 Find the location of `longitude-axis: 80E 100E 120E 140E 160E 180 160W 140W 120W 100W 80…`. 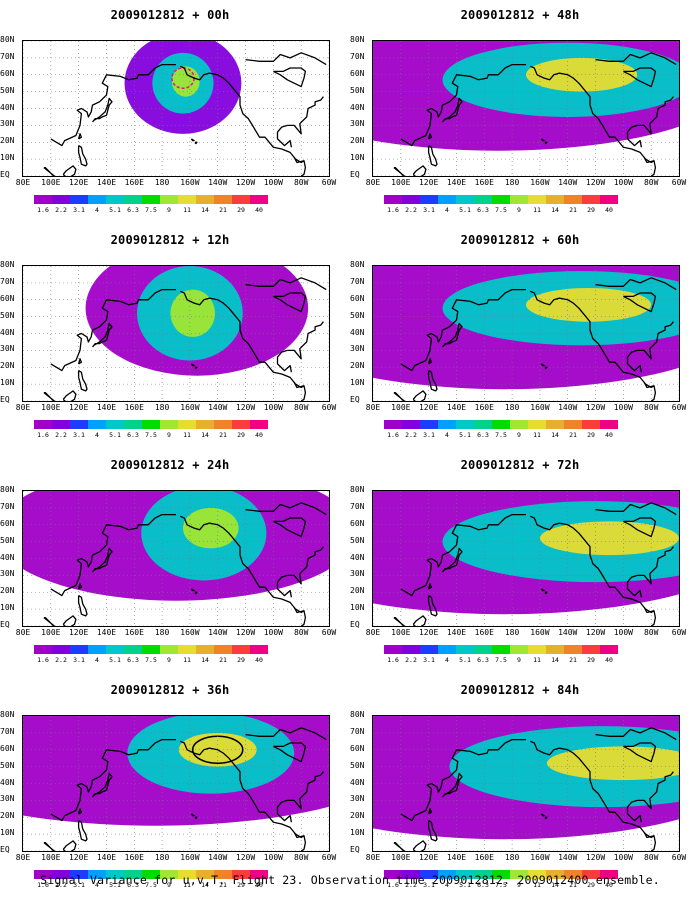

longitude-axis: 80E 100E 120E 140E 160E 180 160W 140W 120W 100W 80… is located at coordinates (526, 183).